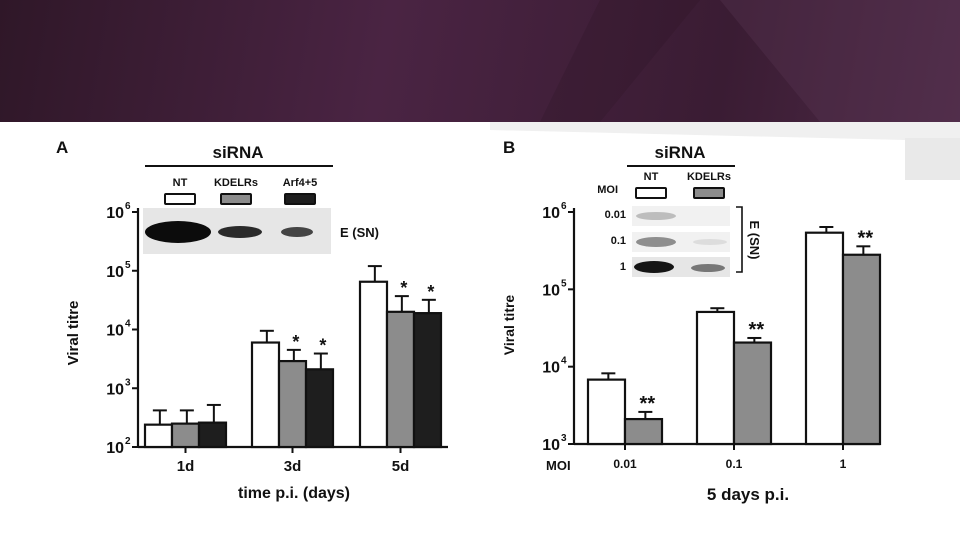  I want to click on panel-b-blot-label: E (SN), so click(754, 240).